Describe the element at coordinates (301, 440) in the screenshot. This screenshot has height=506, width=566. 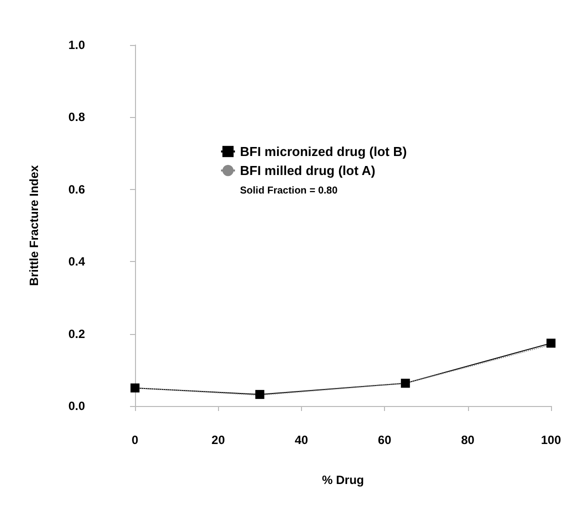
I see `x-tick-label: 40` at that location.